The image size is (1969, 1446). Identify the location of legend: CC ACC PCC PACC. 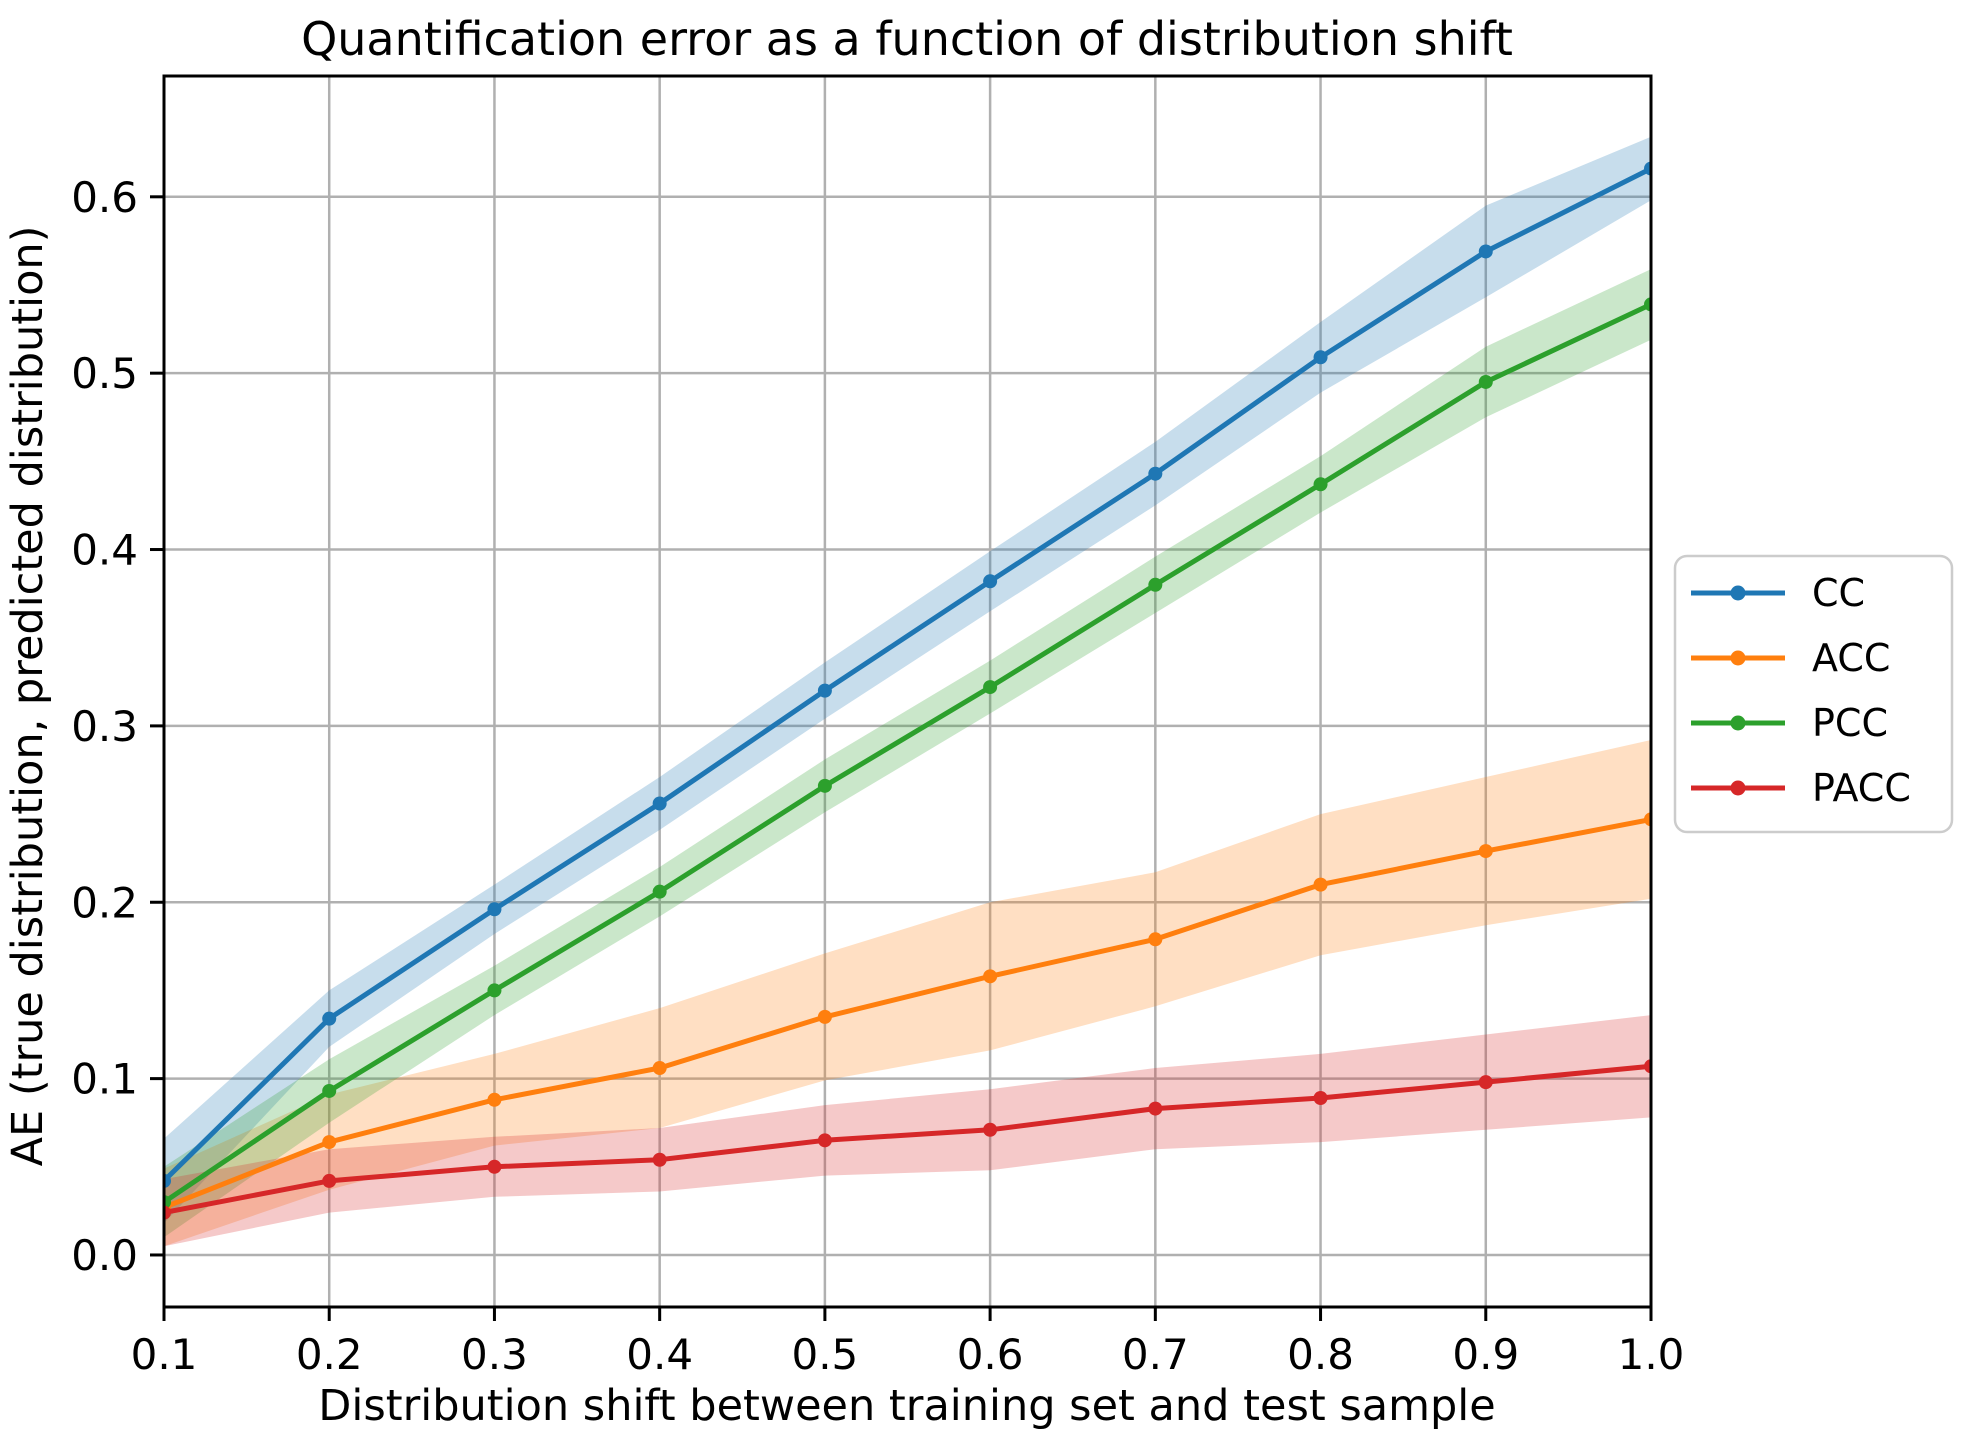
(1813, 694).